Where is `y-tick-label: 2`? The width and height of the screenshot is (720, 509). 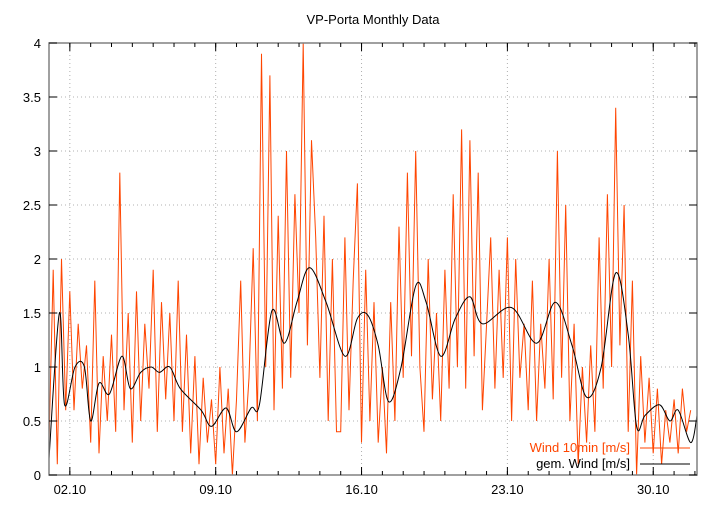
y-tick-label: 2 is located at coordinates (37, 259).